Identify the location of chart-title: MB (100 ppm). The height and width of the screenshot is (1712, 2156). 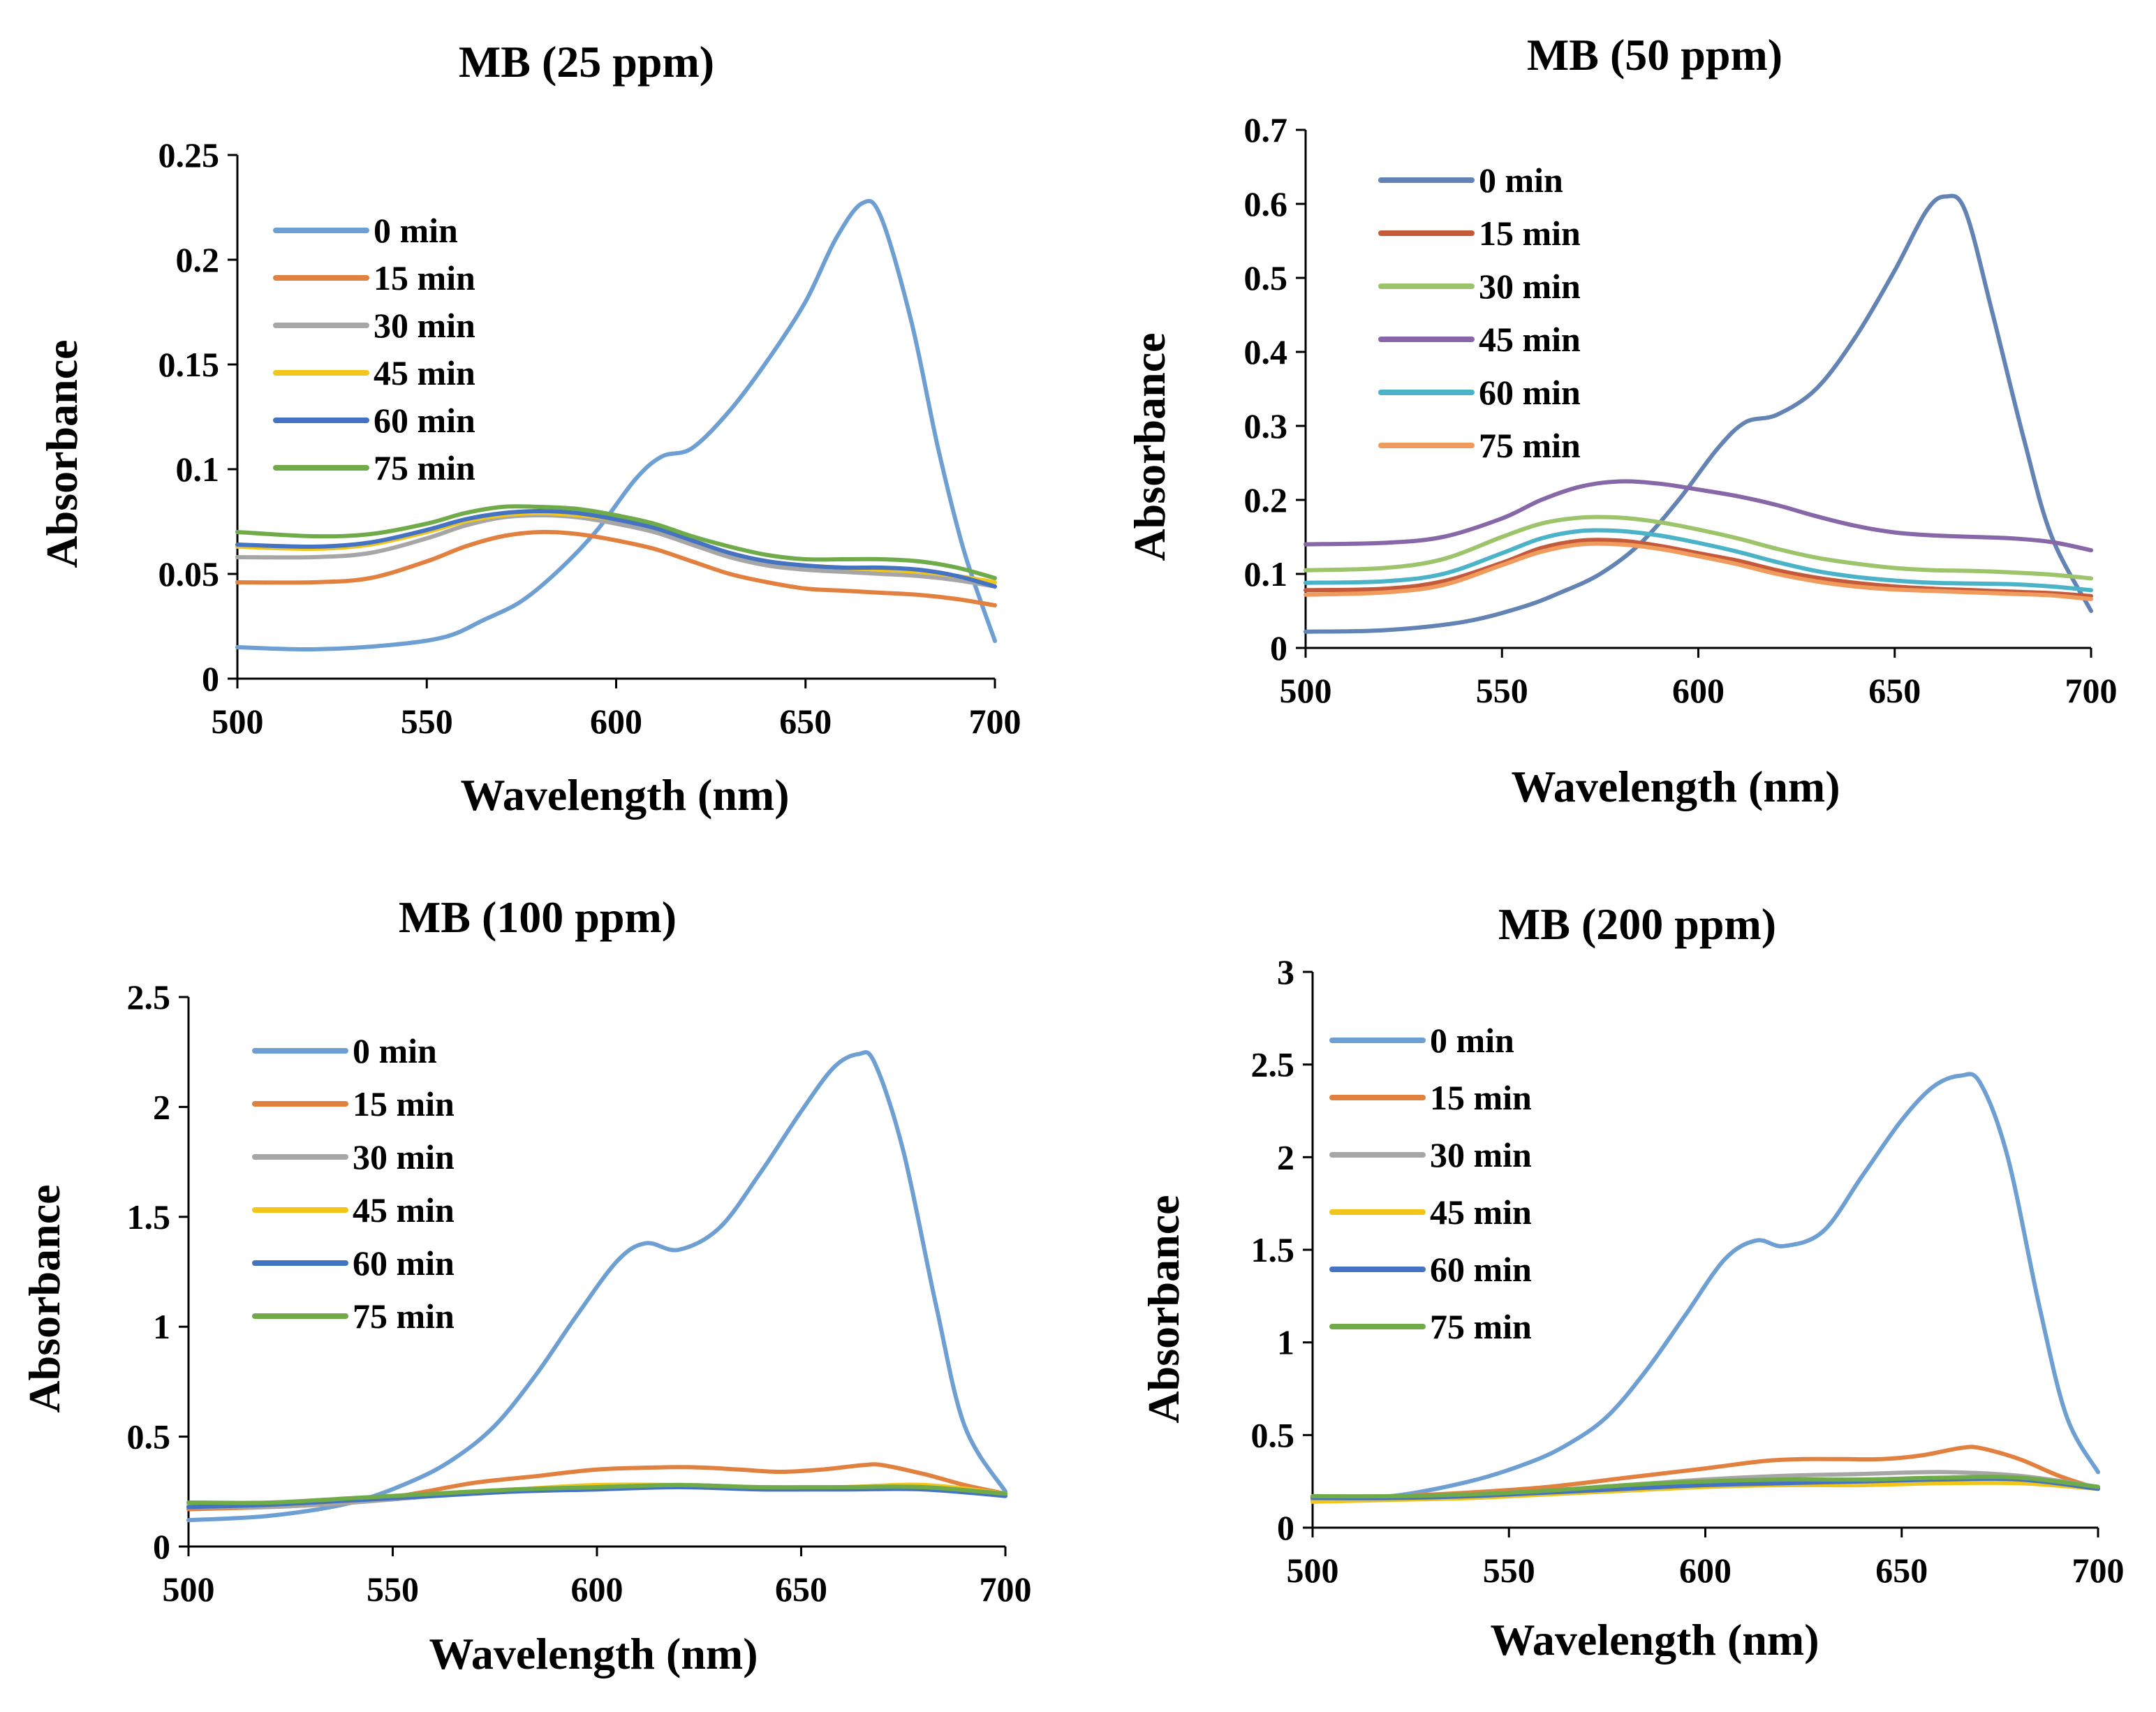
(538, 917).